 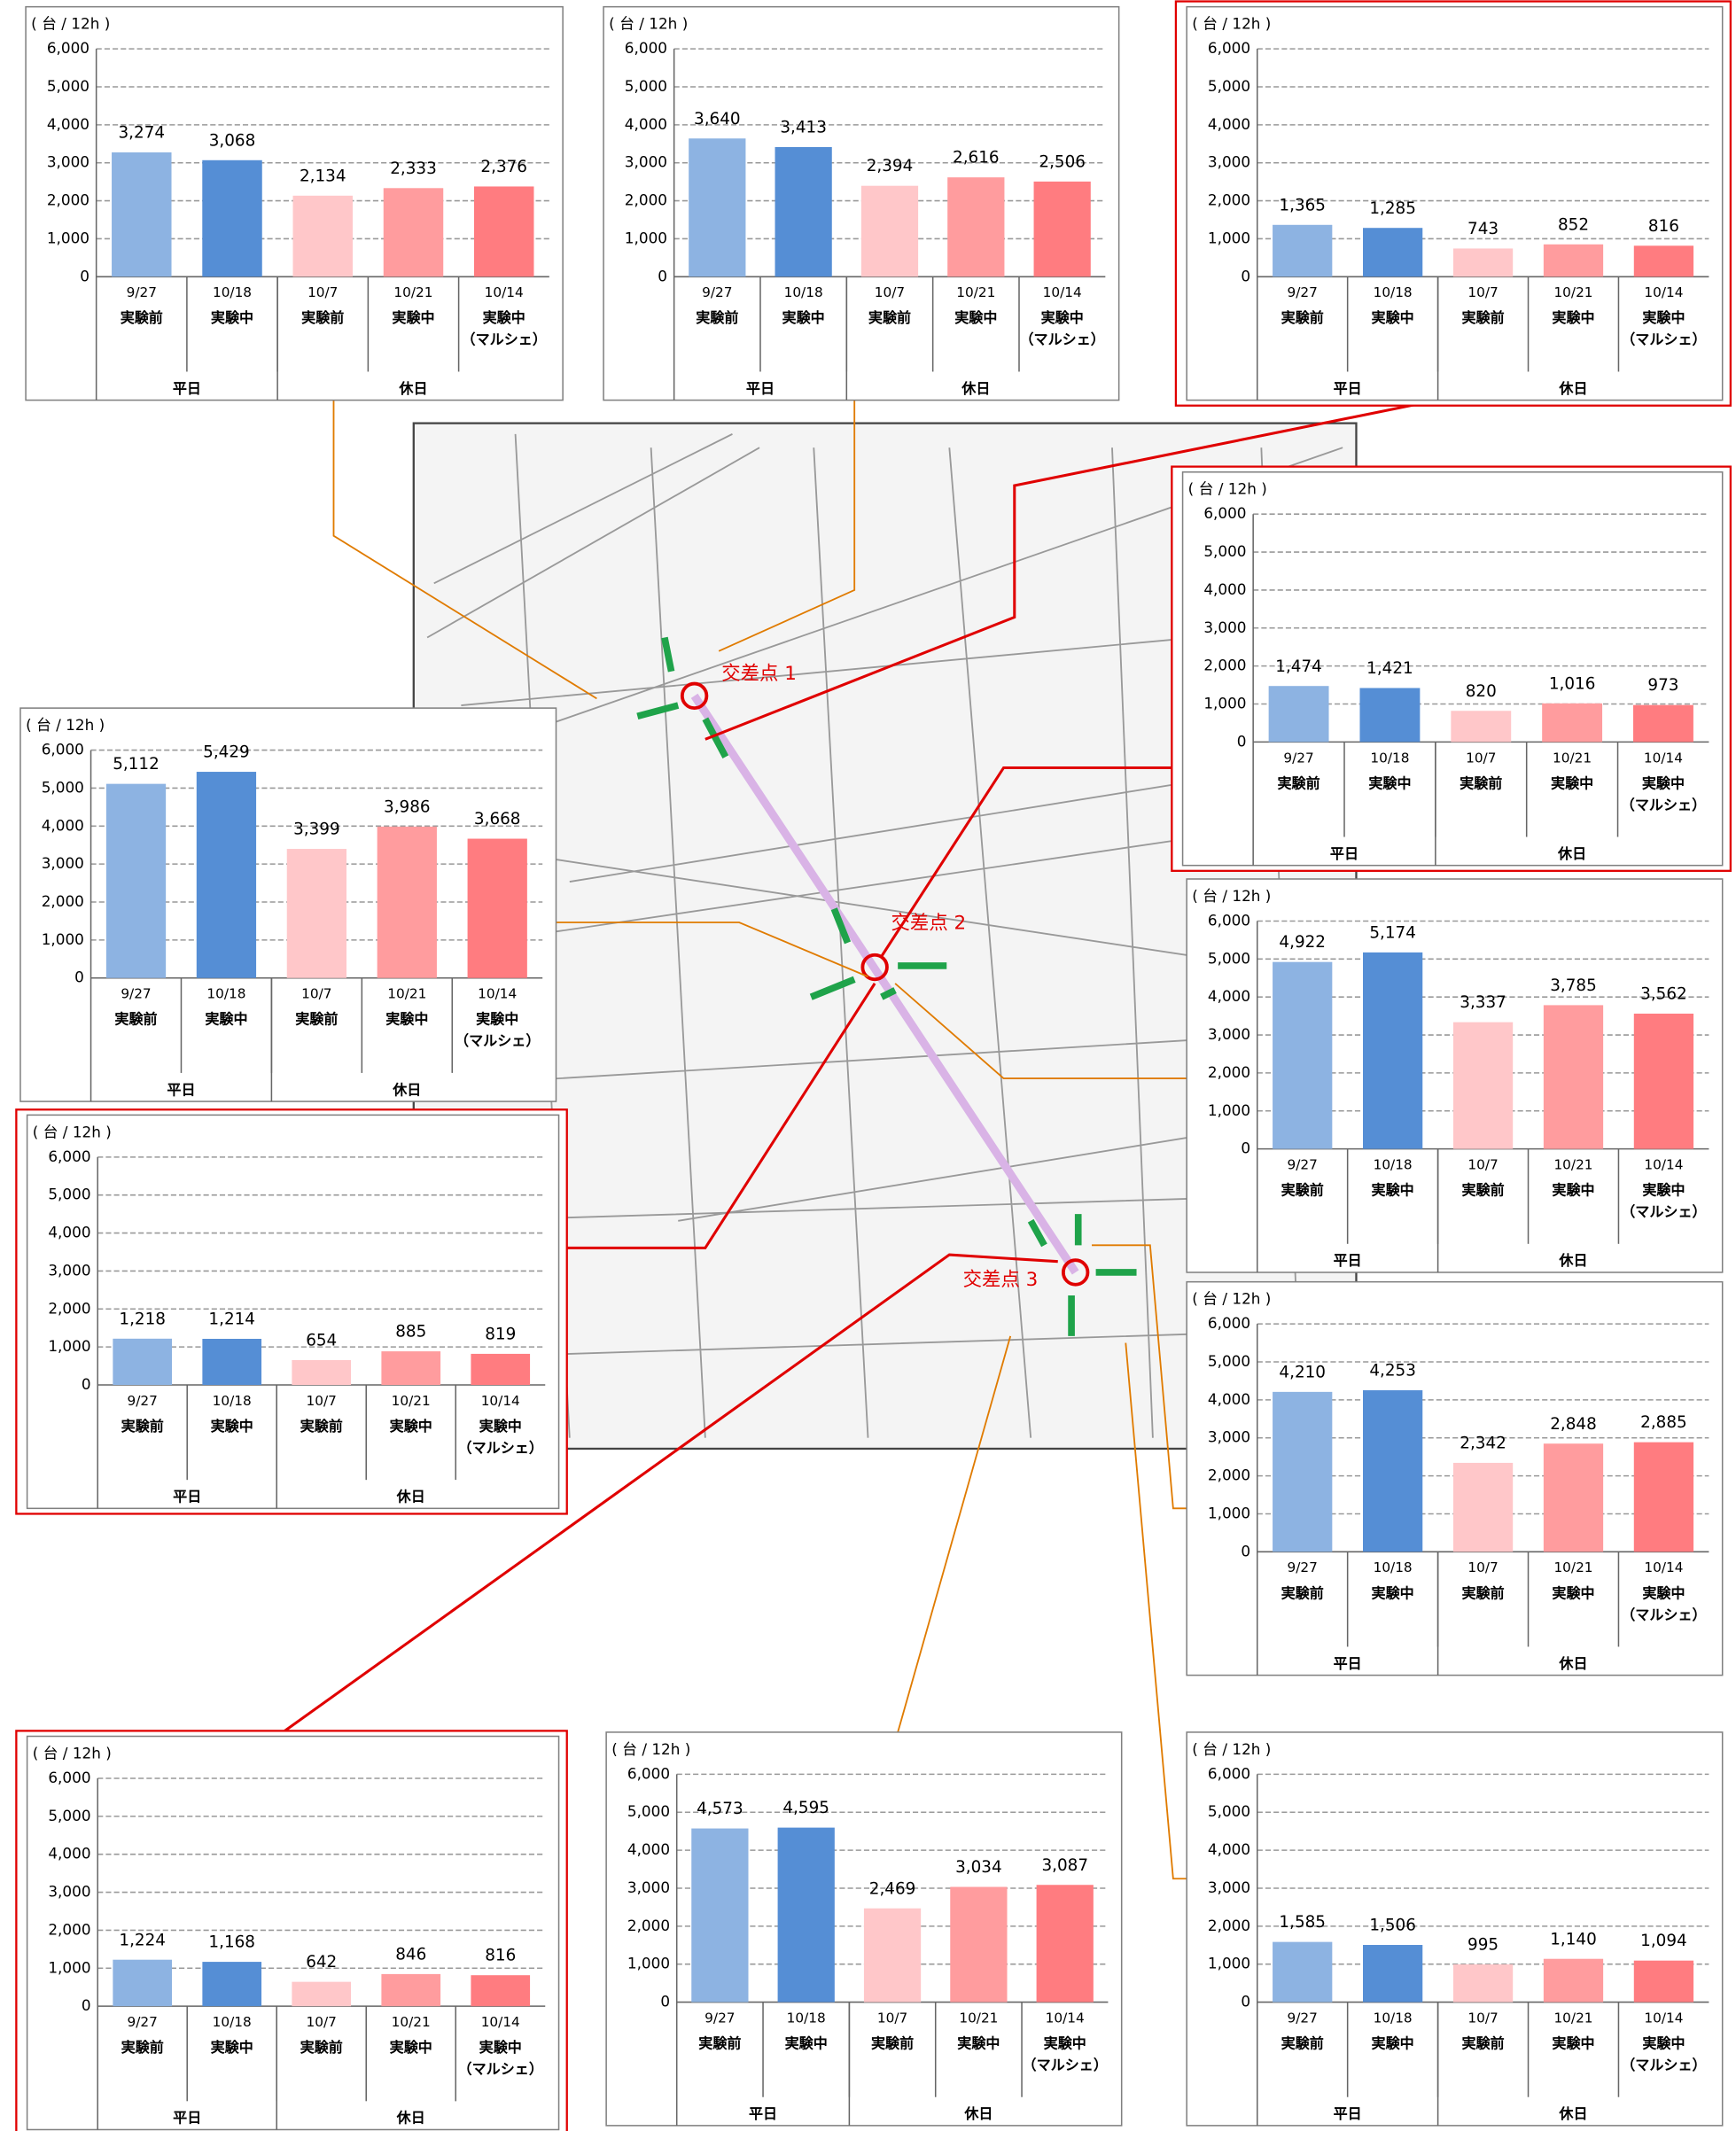 I want to click on value-label: 1,585, so click(x=1302, y=1922).